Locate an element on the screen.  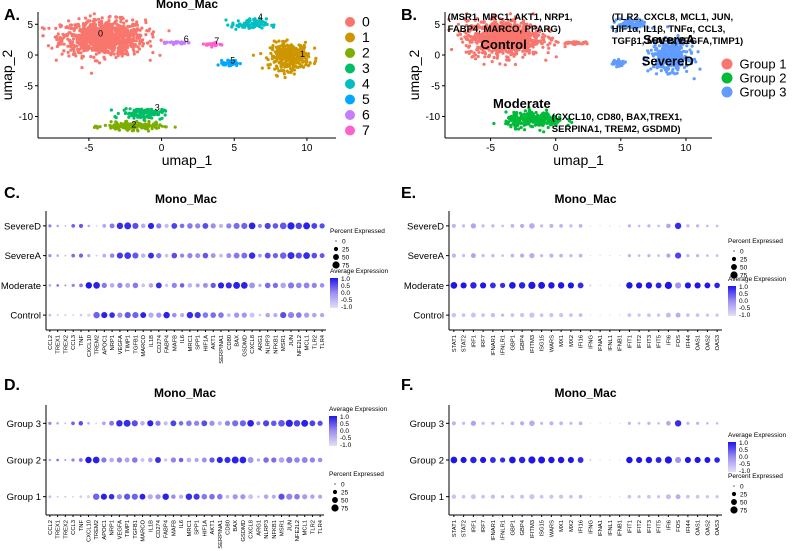
gene-label: BAX is located at coordinates (236, 526).